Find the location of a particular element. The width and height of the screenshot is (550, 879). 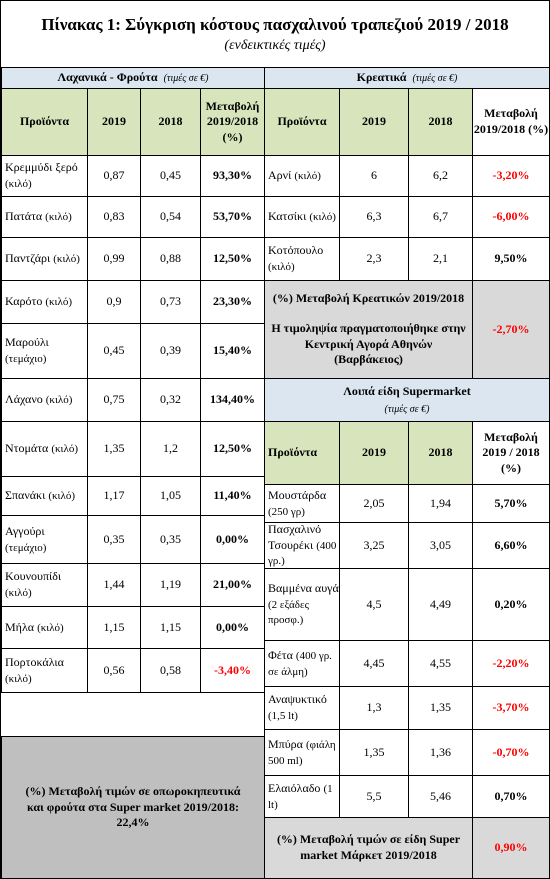

veg-col-change: Μεταβολή 2019/2018 (%) is located at coordinates (232, 122).